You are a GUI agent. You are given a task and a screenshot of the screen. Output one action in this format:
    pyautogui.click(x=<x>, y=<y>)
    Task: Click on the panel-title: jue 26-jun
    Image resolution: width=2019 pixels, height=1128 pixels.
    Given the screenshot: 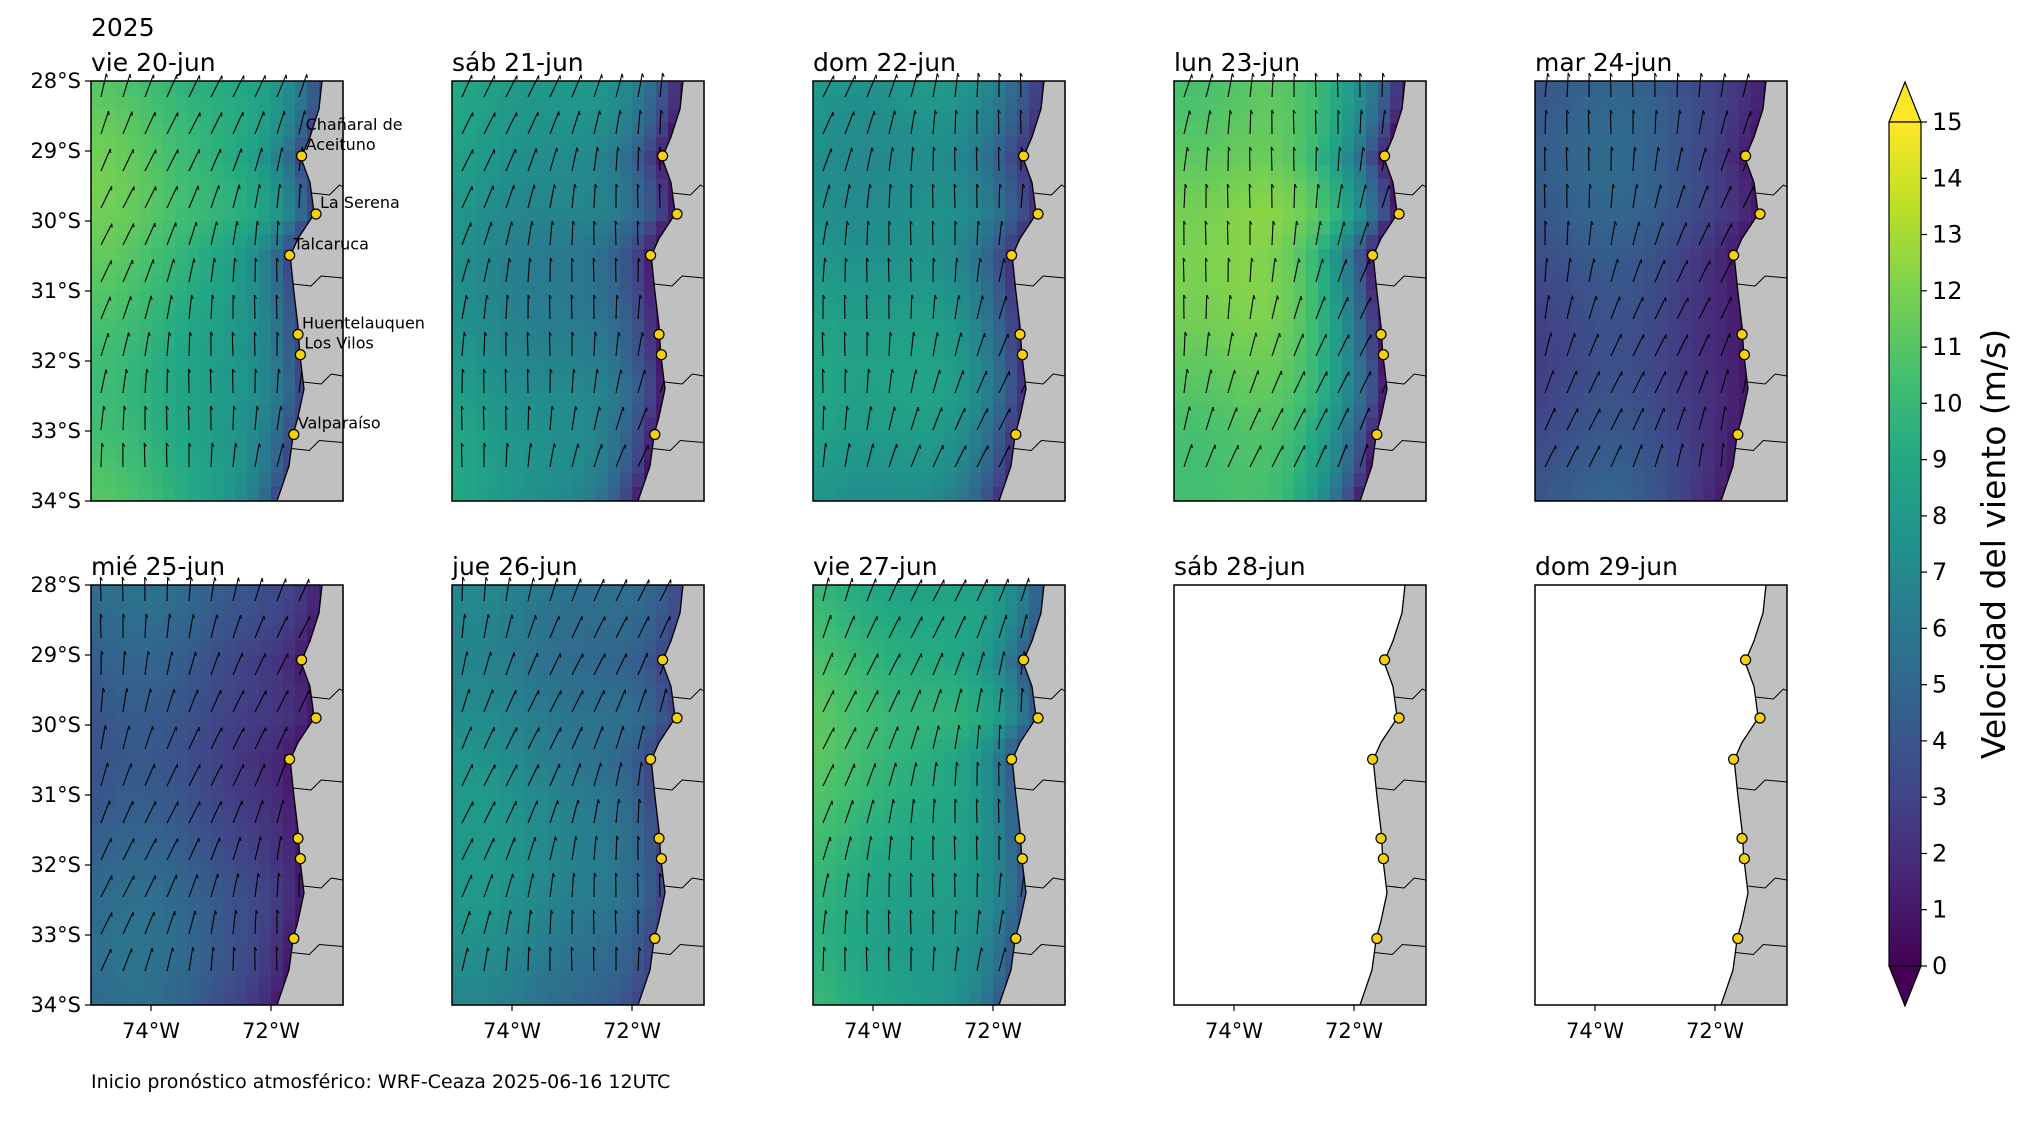 What is the action you would take?
    pyautogui.click(x=514, y=566)
    